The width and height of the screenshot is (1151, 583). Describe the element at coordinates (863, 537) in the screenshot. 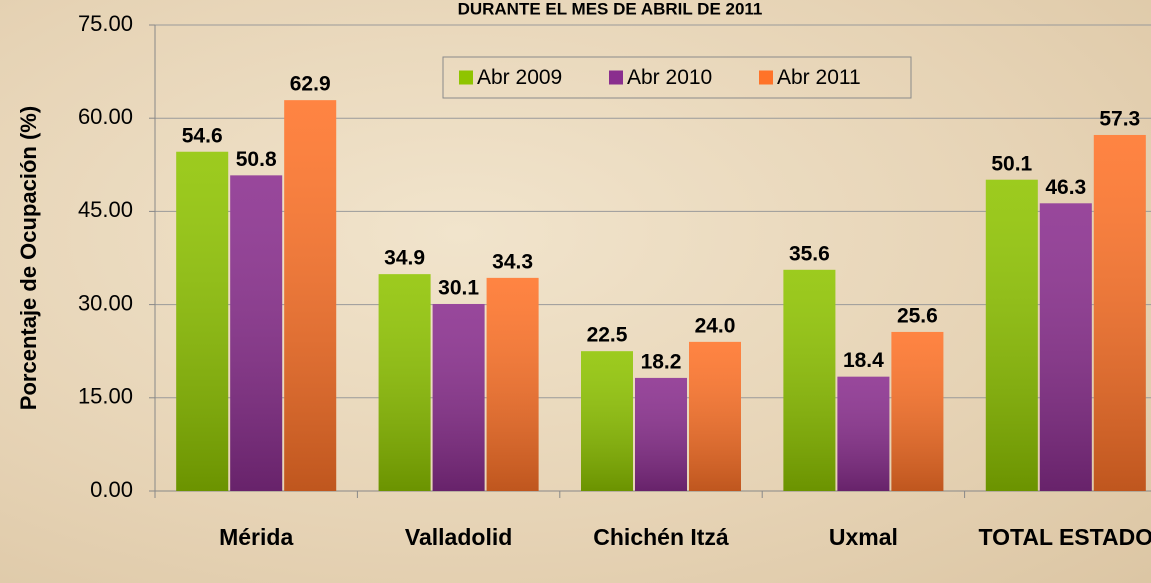

I see `x-tick-label: Uxmal` at that location.